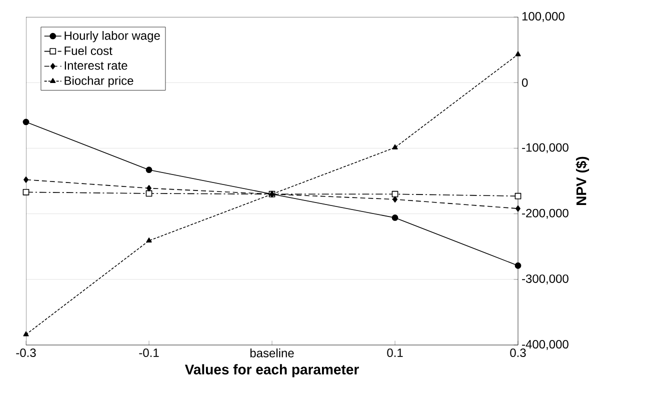 This screenshot has height=408, width=650. I want to click on y-tick-label: -400,000, so click(545, 345).